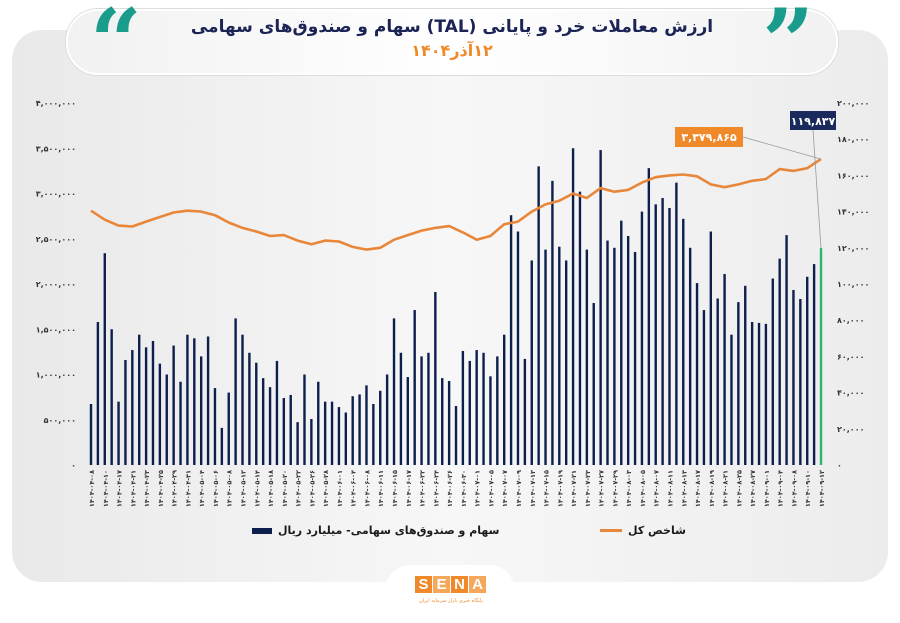  I want to click on x-tick-label: ۱۴۰۴-۰۹-۰۴, so click(781, 488).